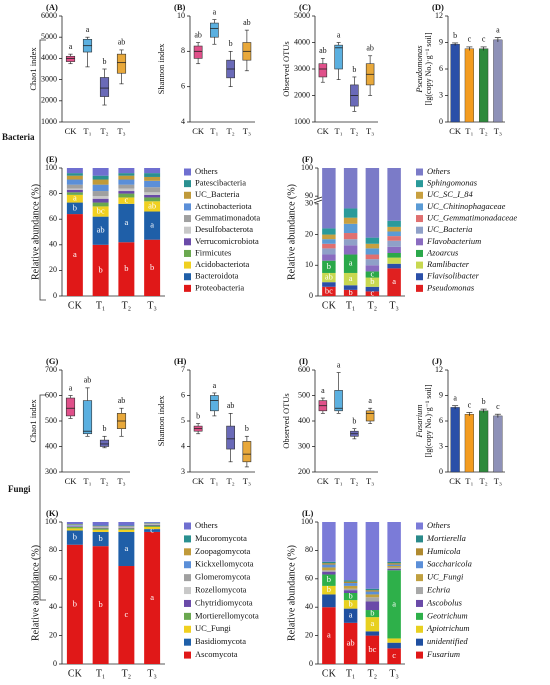 This screenshot has width=550, height=685. I want to click on y-tick-label: 1000, so click(49, 121).